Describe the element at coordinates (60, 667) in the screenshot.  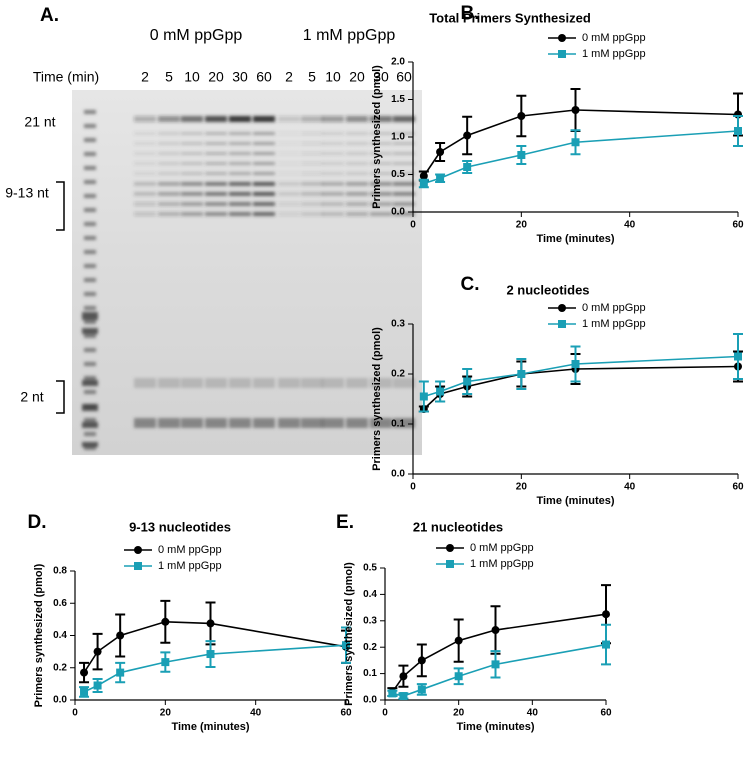
I see `y-tick-label: 0.2` at that location.